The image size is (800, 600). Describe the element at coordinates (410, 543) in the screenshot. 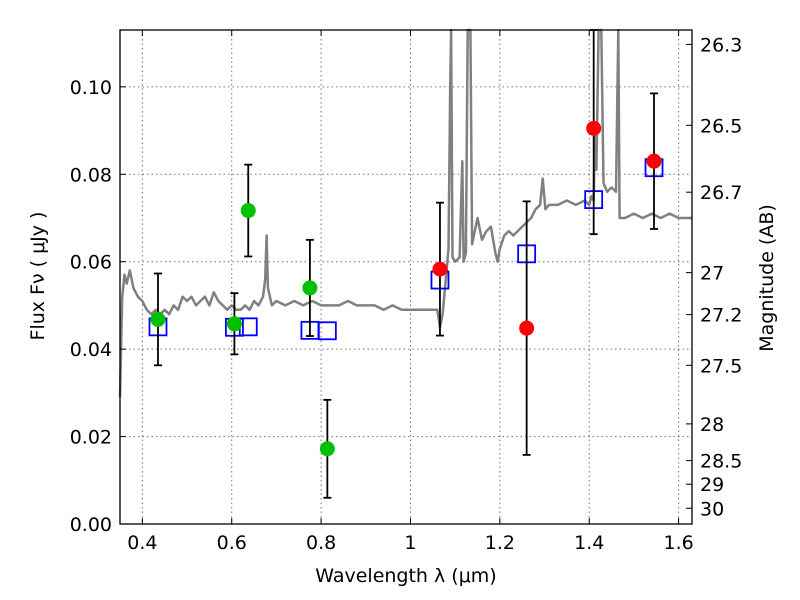

I see `x-tick-label: 1` at that location.